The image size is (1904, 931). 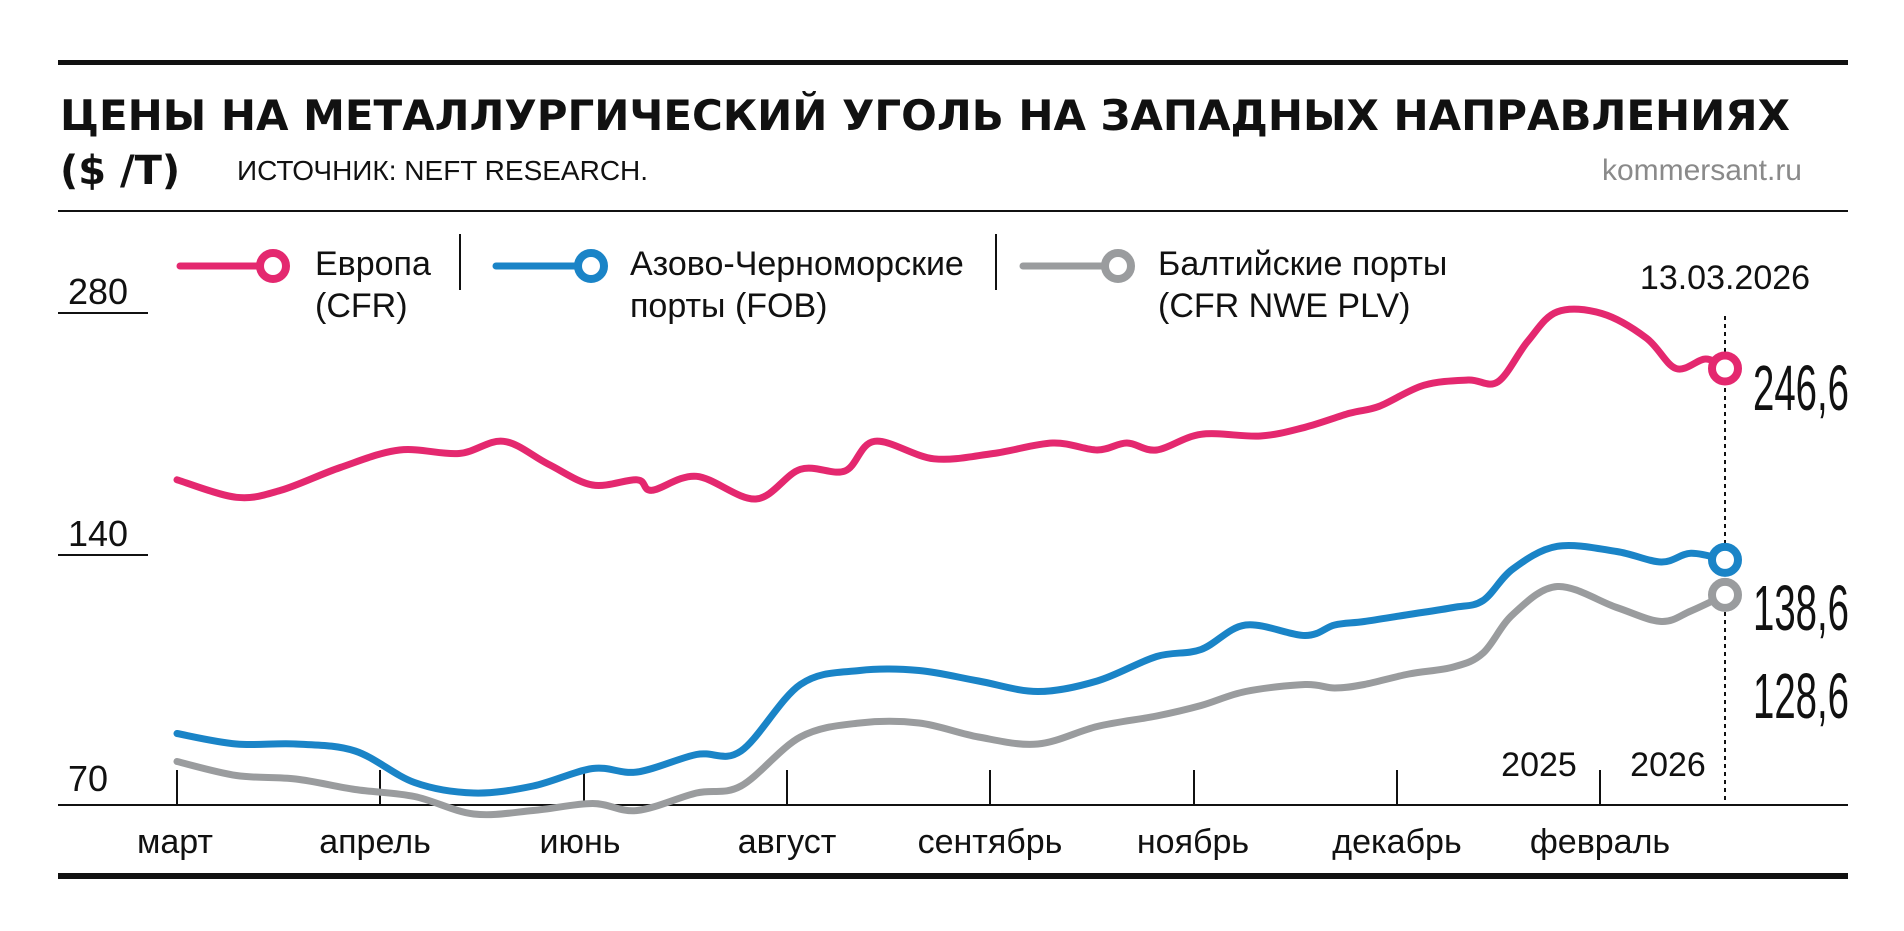 I want to click on x-tick-label: ноябрь, so click(x=1193, y=842).